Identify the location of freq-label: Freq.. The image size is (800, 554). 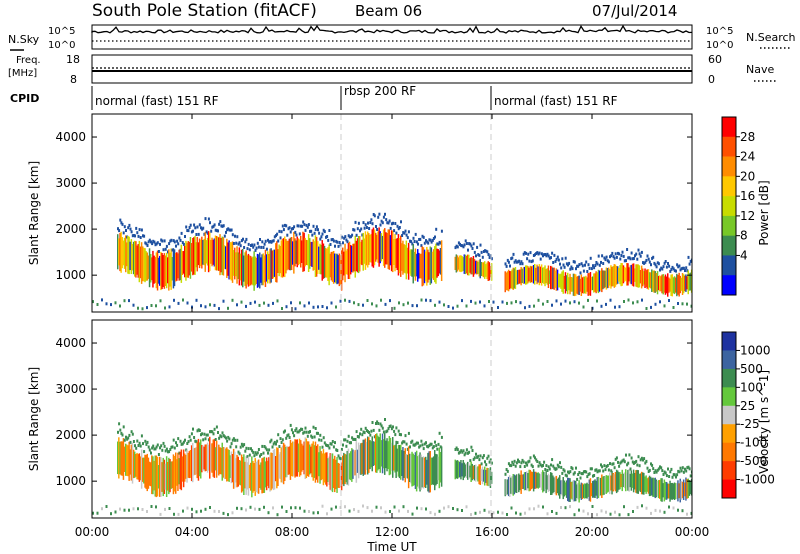
(28, 60).